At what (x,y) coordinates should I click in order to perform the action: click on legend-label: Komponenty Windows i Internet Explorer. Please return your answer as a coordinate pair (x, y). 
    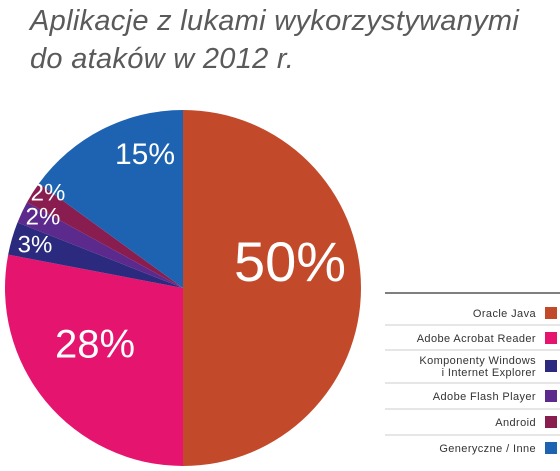
    Looking at the image, I should click on (477, 367).